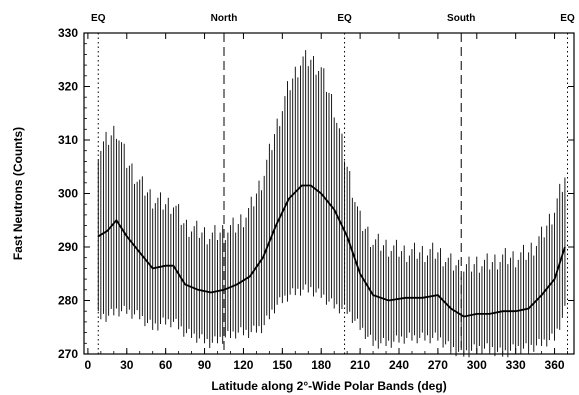 Image resolution: width=579 pixels, height=395 pixels. I want to click on y-tick-label: 300, so click(68, 194).